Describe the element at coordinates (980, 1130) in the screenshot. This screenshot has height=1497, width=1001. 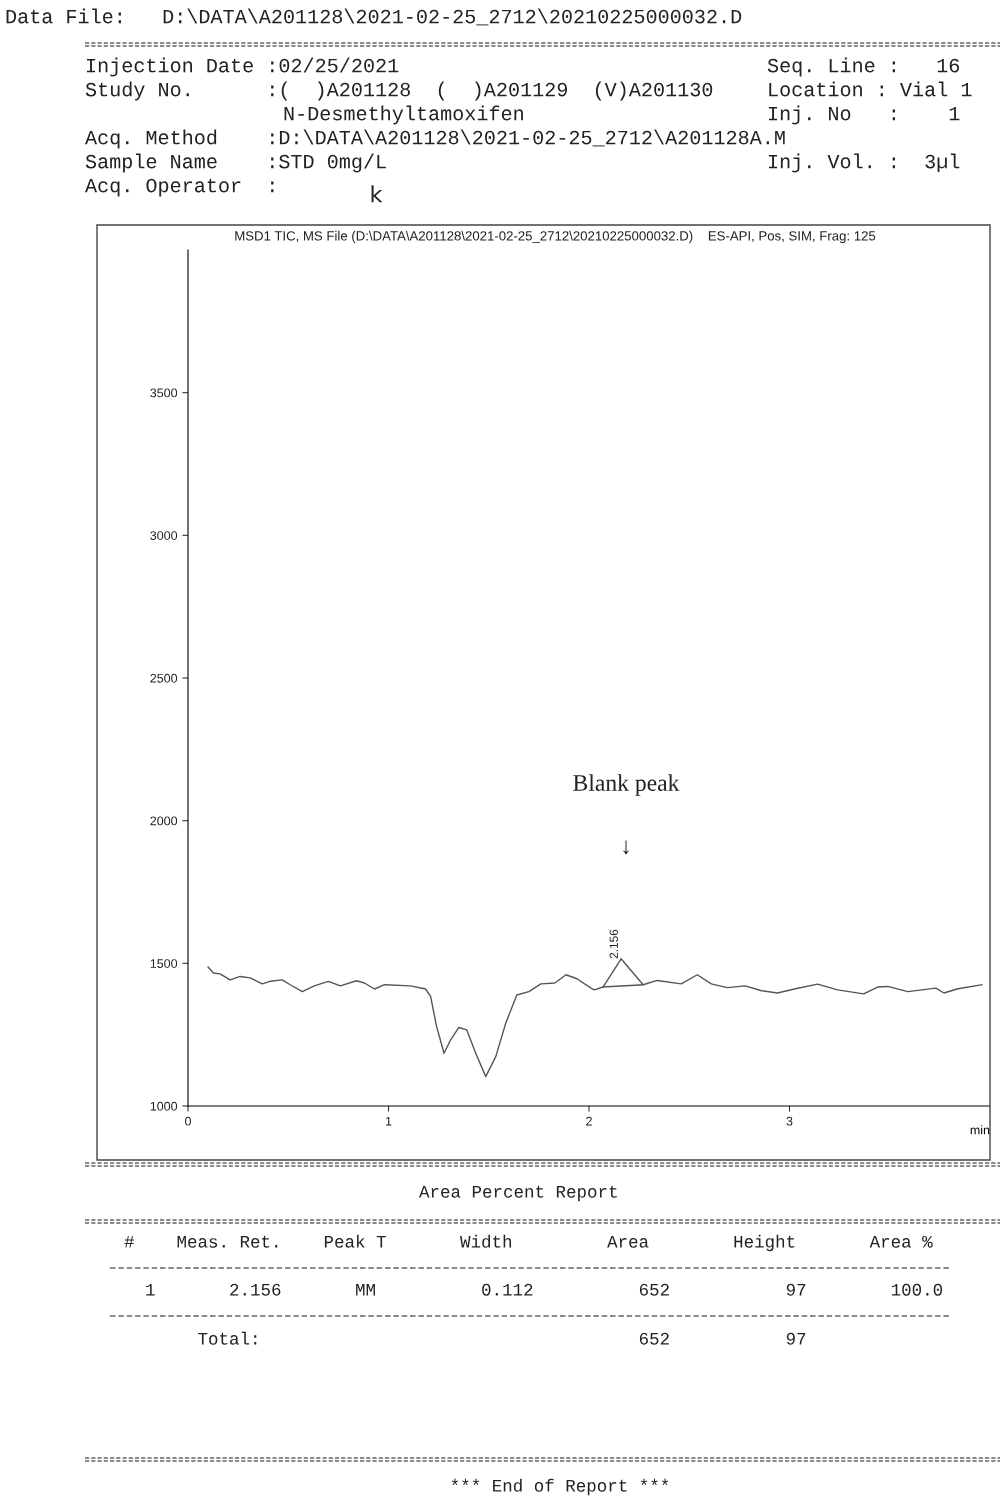
I see `x-axis-title: min` at that location.